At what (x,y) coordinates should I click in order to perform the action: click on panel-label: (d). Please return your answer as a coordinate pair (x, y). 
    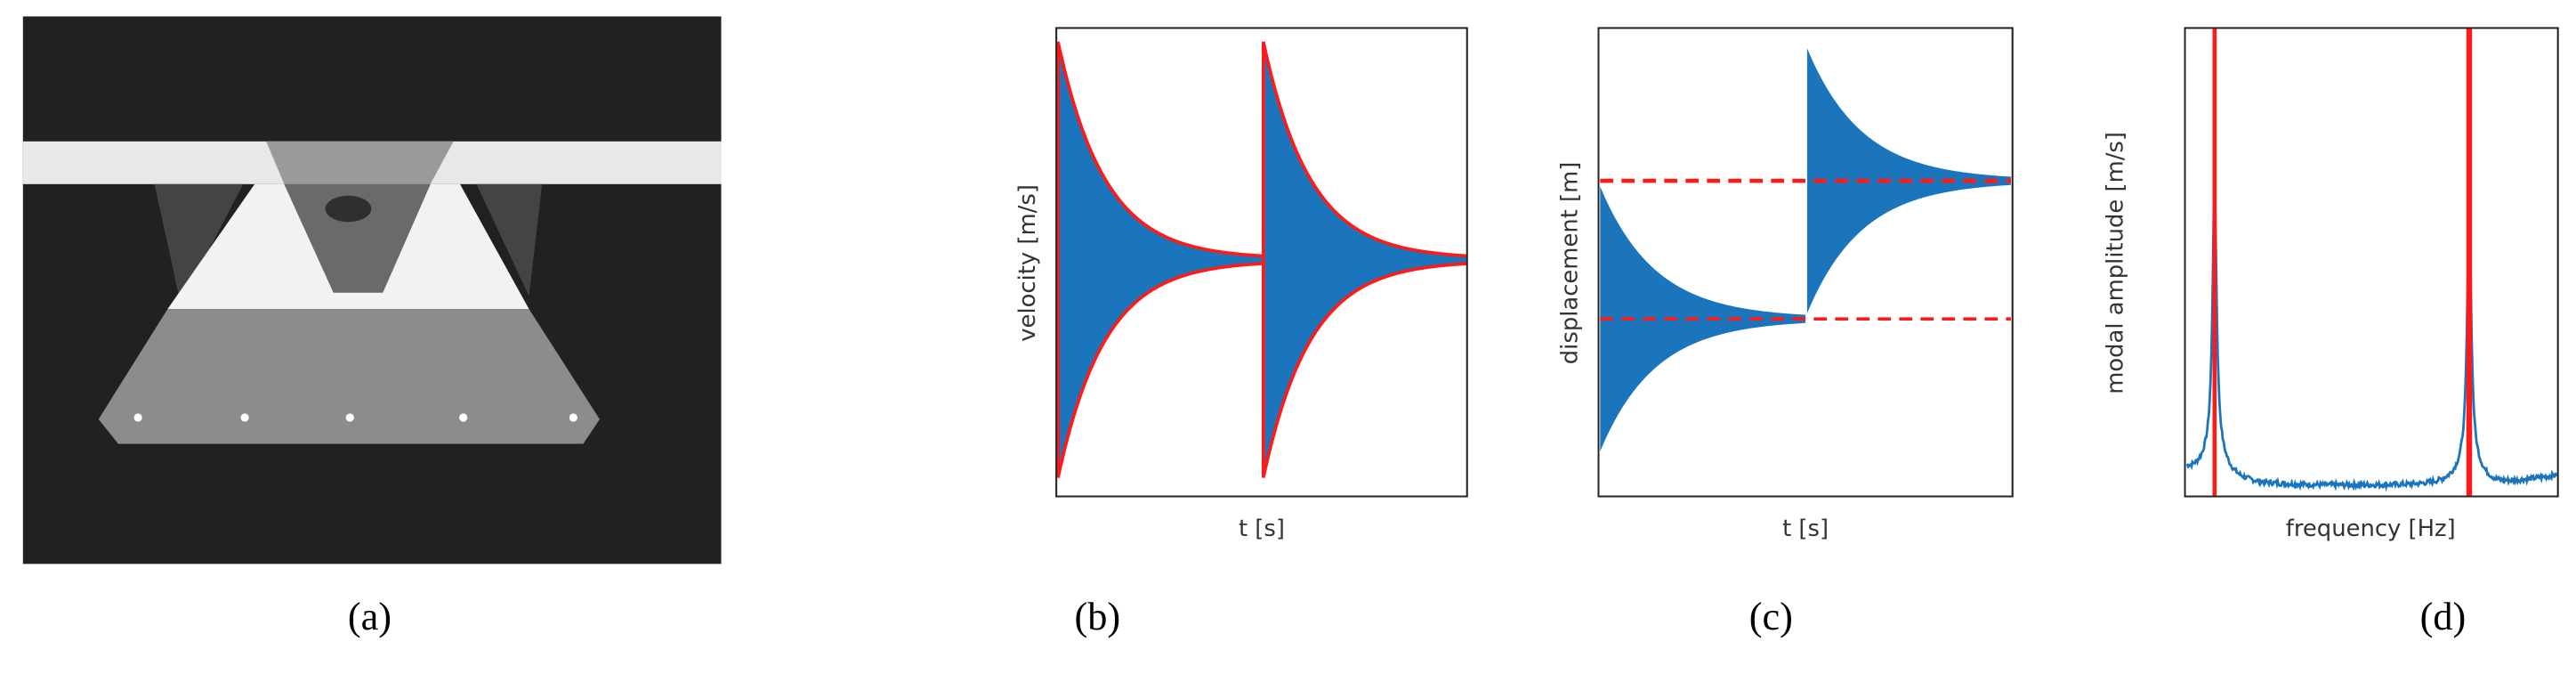
    Looking at the image, I should click on (2443, 616).